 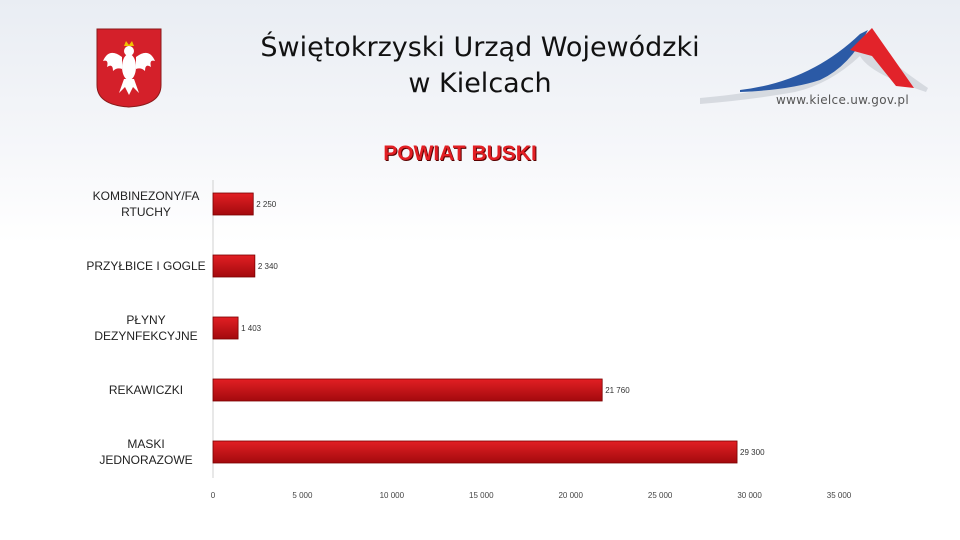 I want to click on title-line-2: w Kielcach, so click(x=480, y=83).